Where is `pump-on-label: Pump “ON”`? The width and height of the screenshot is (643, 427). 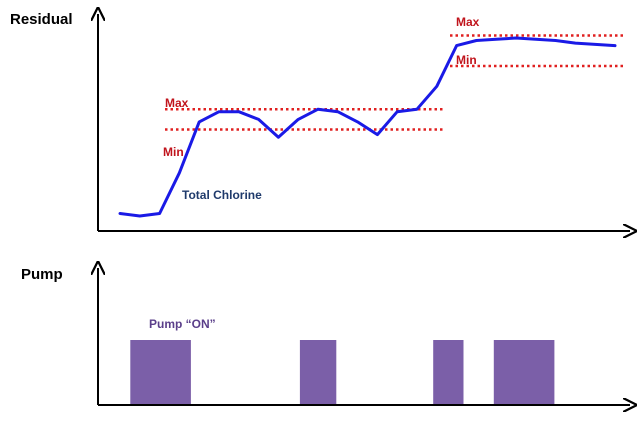
pump-on-label: Pump “ON” is located at coordinates (182, 324).